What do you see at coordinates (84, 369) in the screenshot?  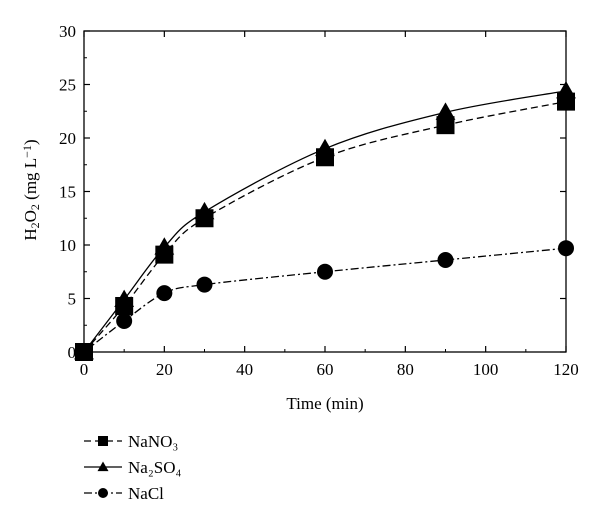 I see `x-tick-label: 0` at bounding box center [84, 369].